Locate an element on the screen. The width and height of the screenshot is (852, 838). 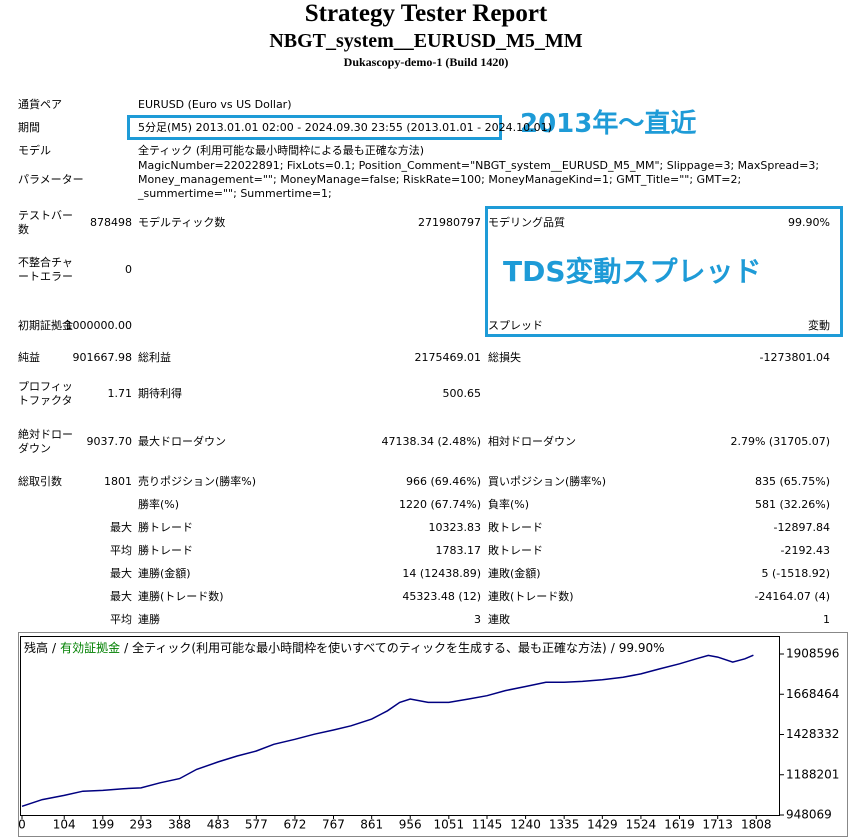
stat-label: 総取引数 is located at coordinates (40, 481).